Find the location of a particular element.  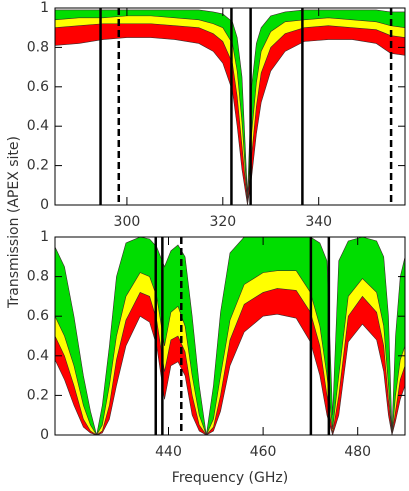

x-tick-label: 440 is located at coordinates (168, 452).